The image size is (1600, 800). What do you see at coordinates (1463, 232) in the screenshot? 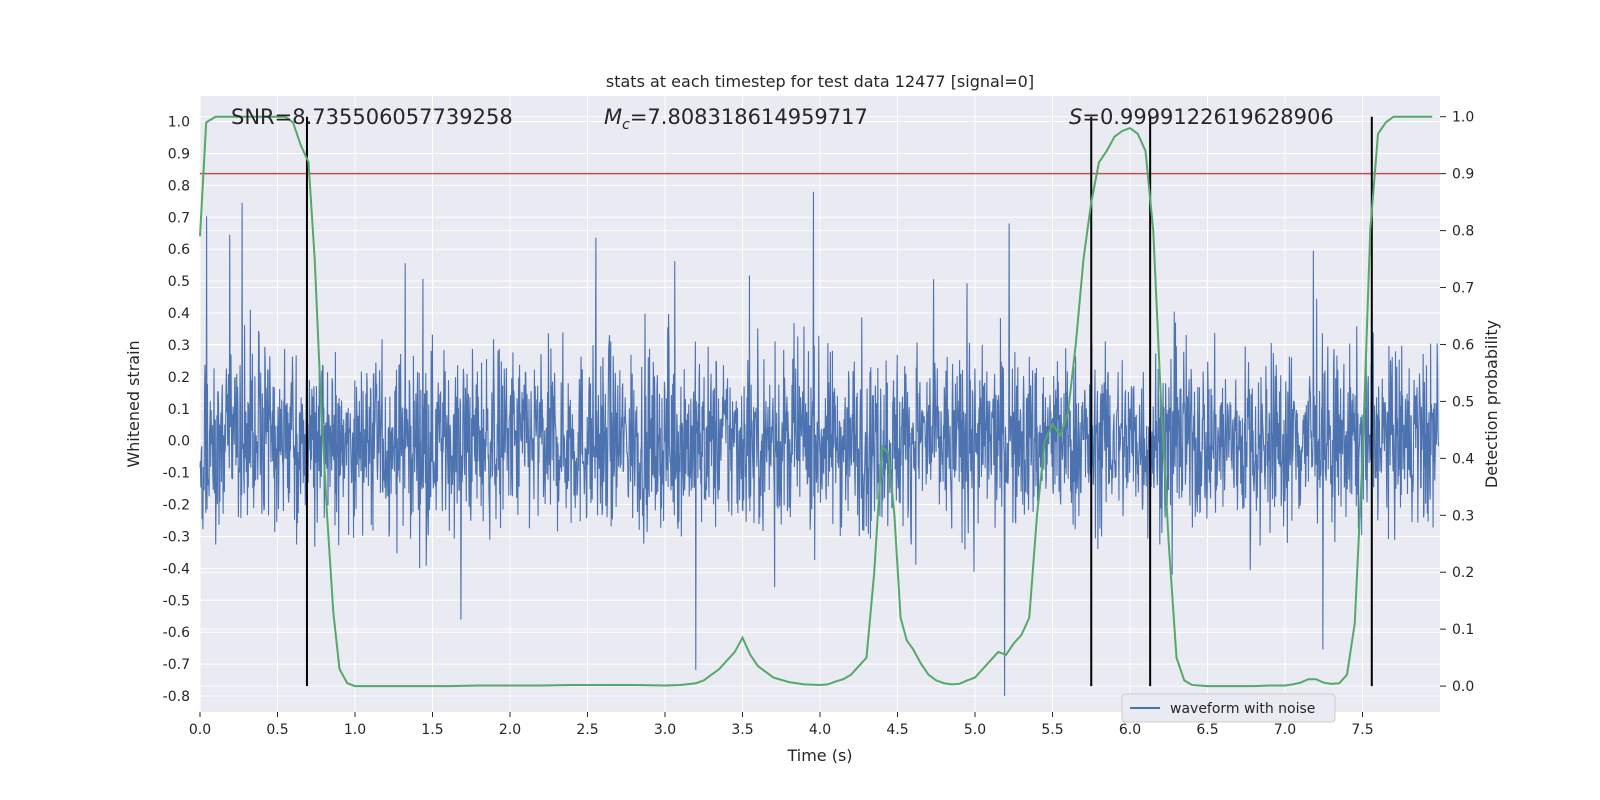
I see `y2-tick-label: 0.8` at bounding box center [1463, 232].